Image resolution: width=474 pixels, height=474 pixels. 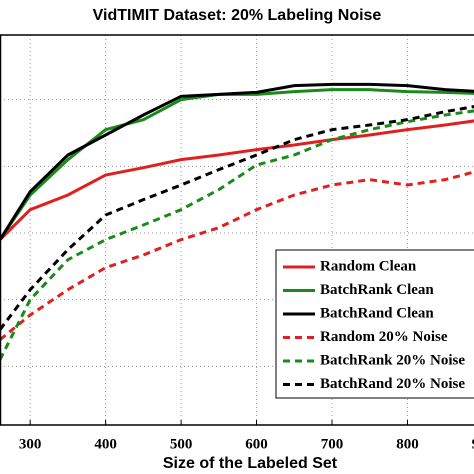 I want to click on legend-label: BatchRand Clean, so click(x=377, y=313).